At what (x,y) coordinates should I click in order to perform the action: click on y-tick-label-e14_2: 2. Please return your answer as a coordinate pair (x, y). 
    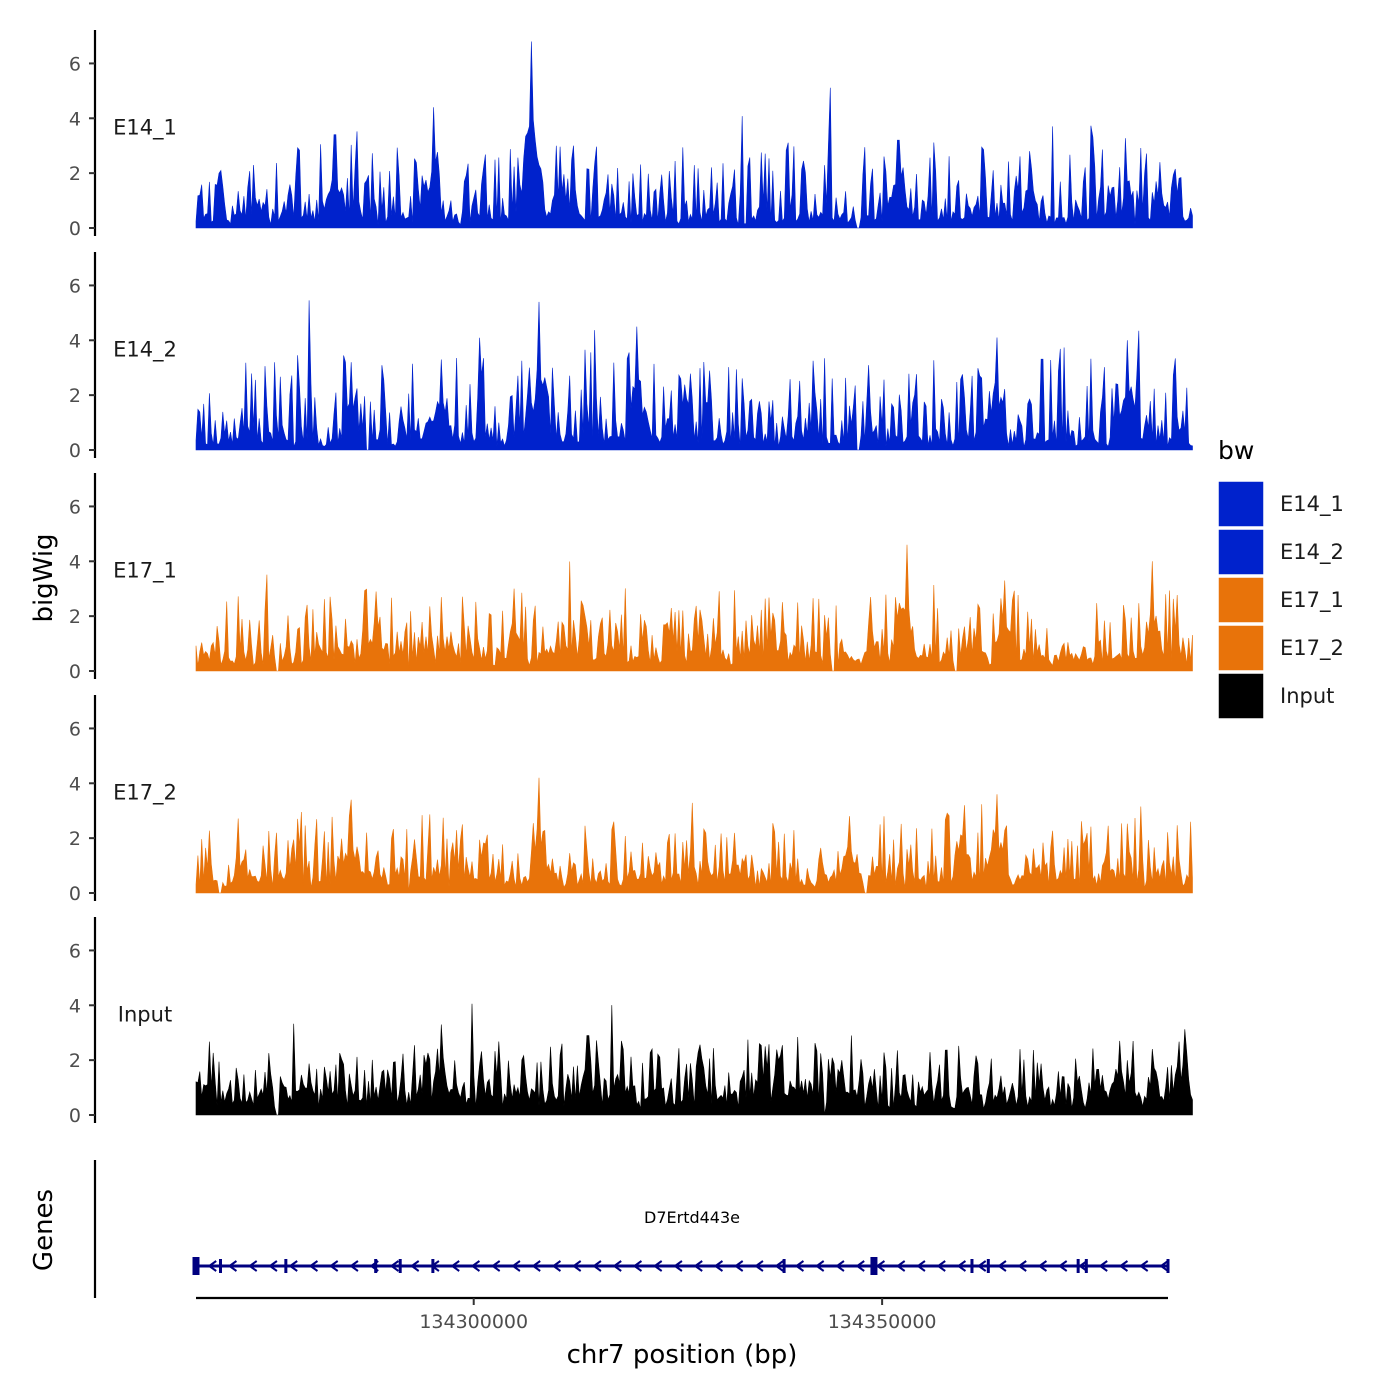
    Looking at the image, I should click on (75, 396).